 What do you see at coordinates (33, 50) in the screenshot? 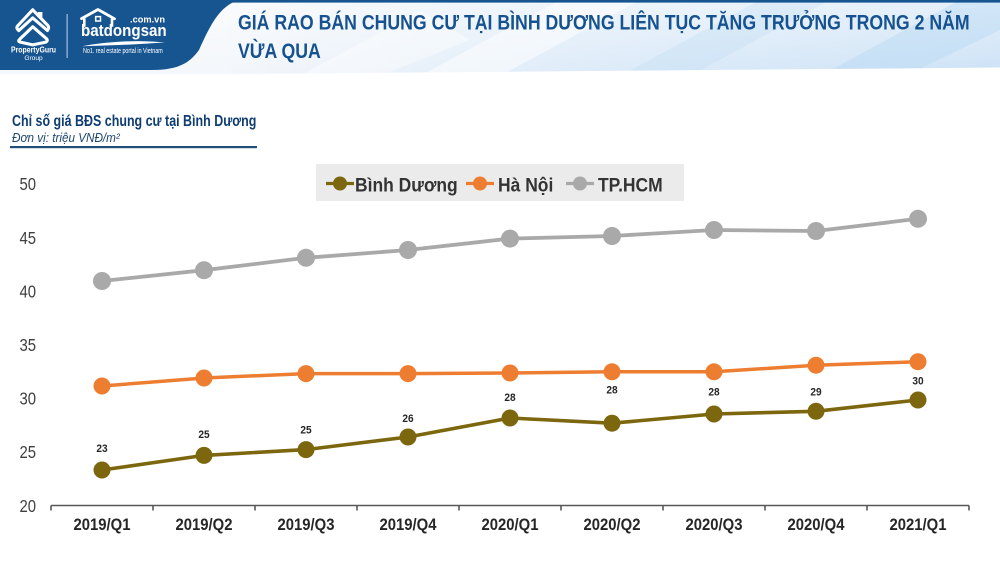
I see `svg-text: PropertyGuru` at bounding box center [33, 50].